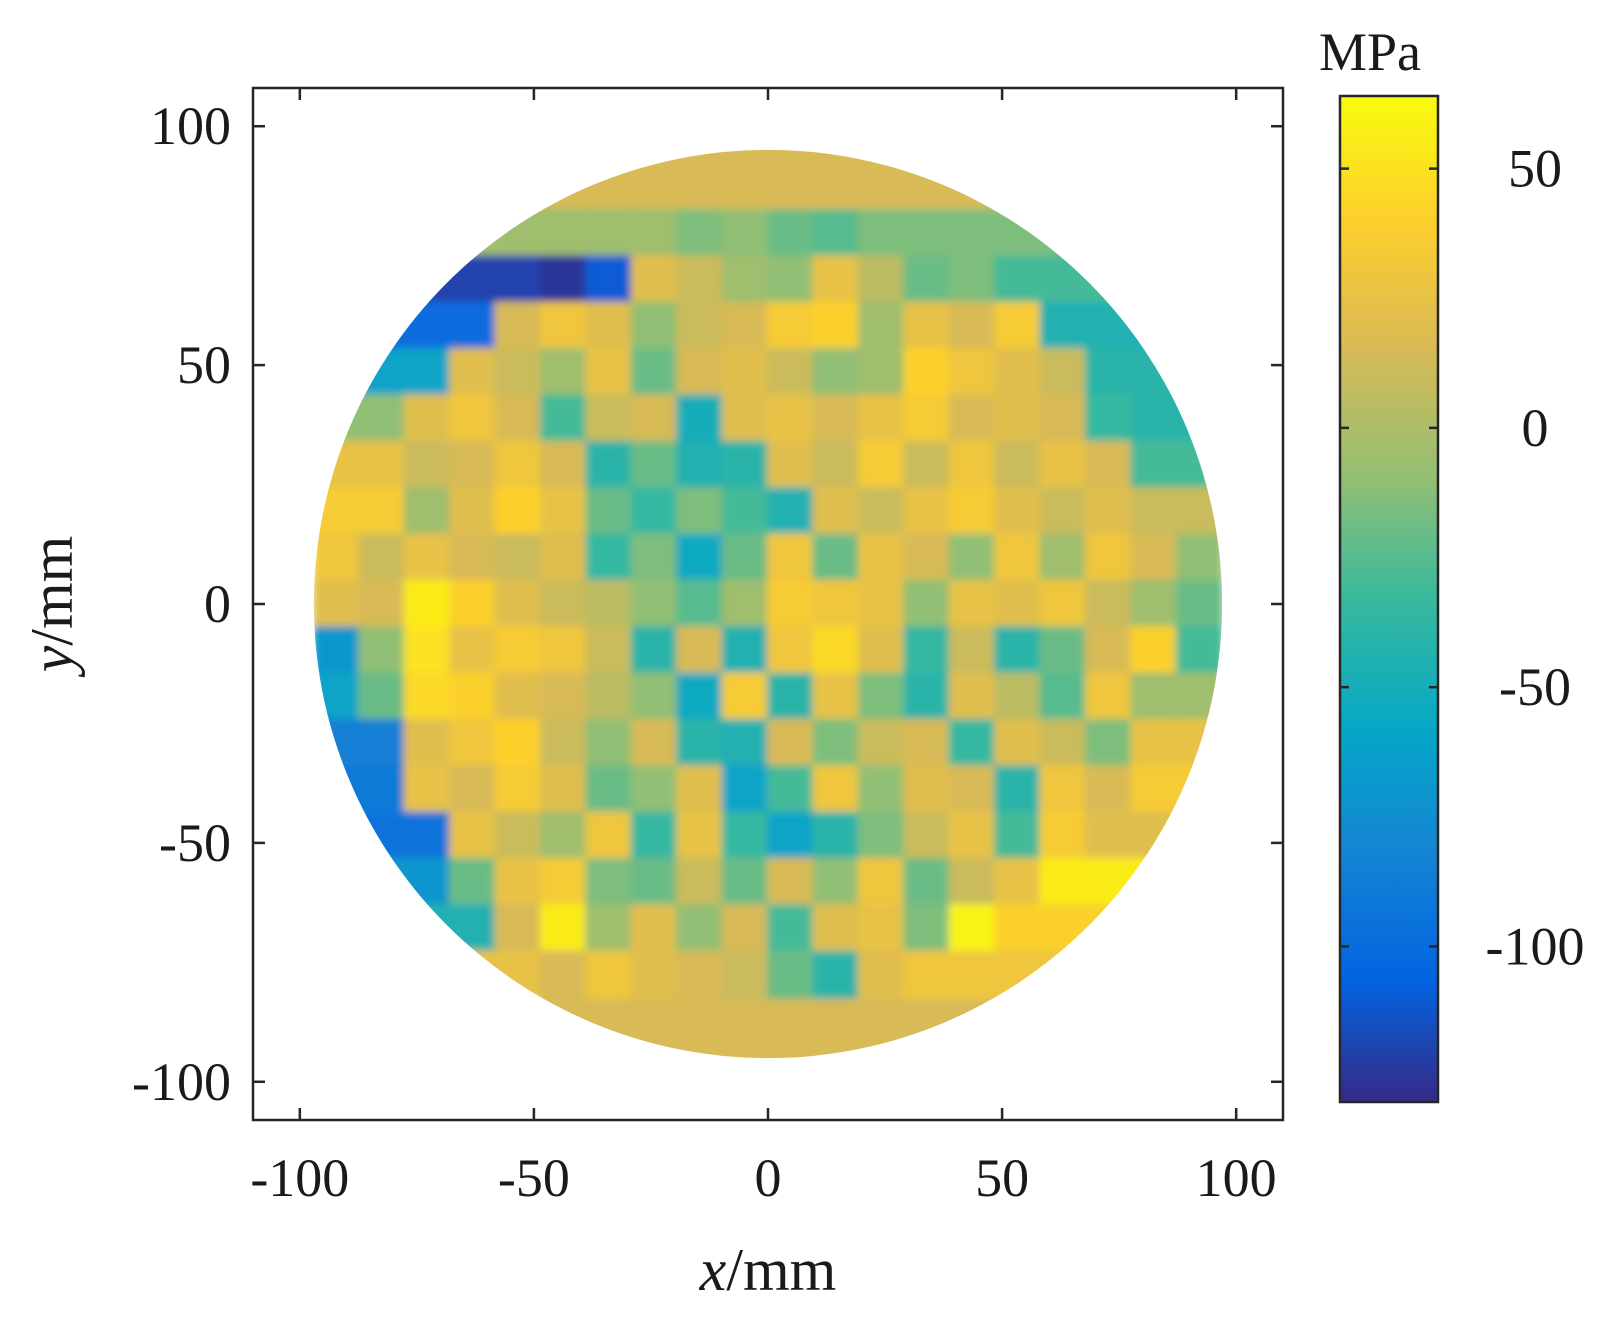  I want to click on y-axis-label: y/mm, so click(52, 607).